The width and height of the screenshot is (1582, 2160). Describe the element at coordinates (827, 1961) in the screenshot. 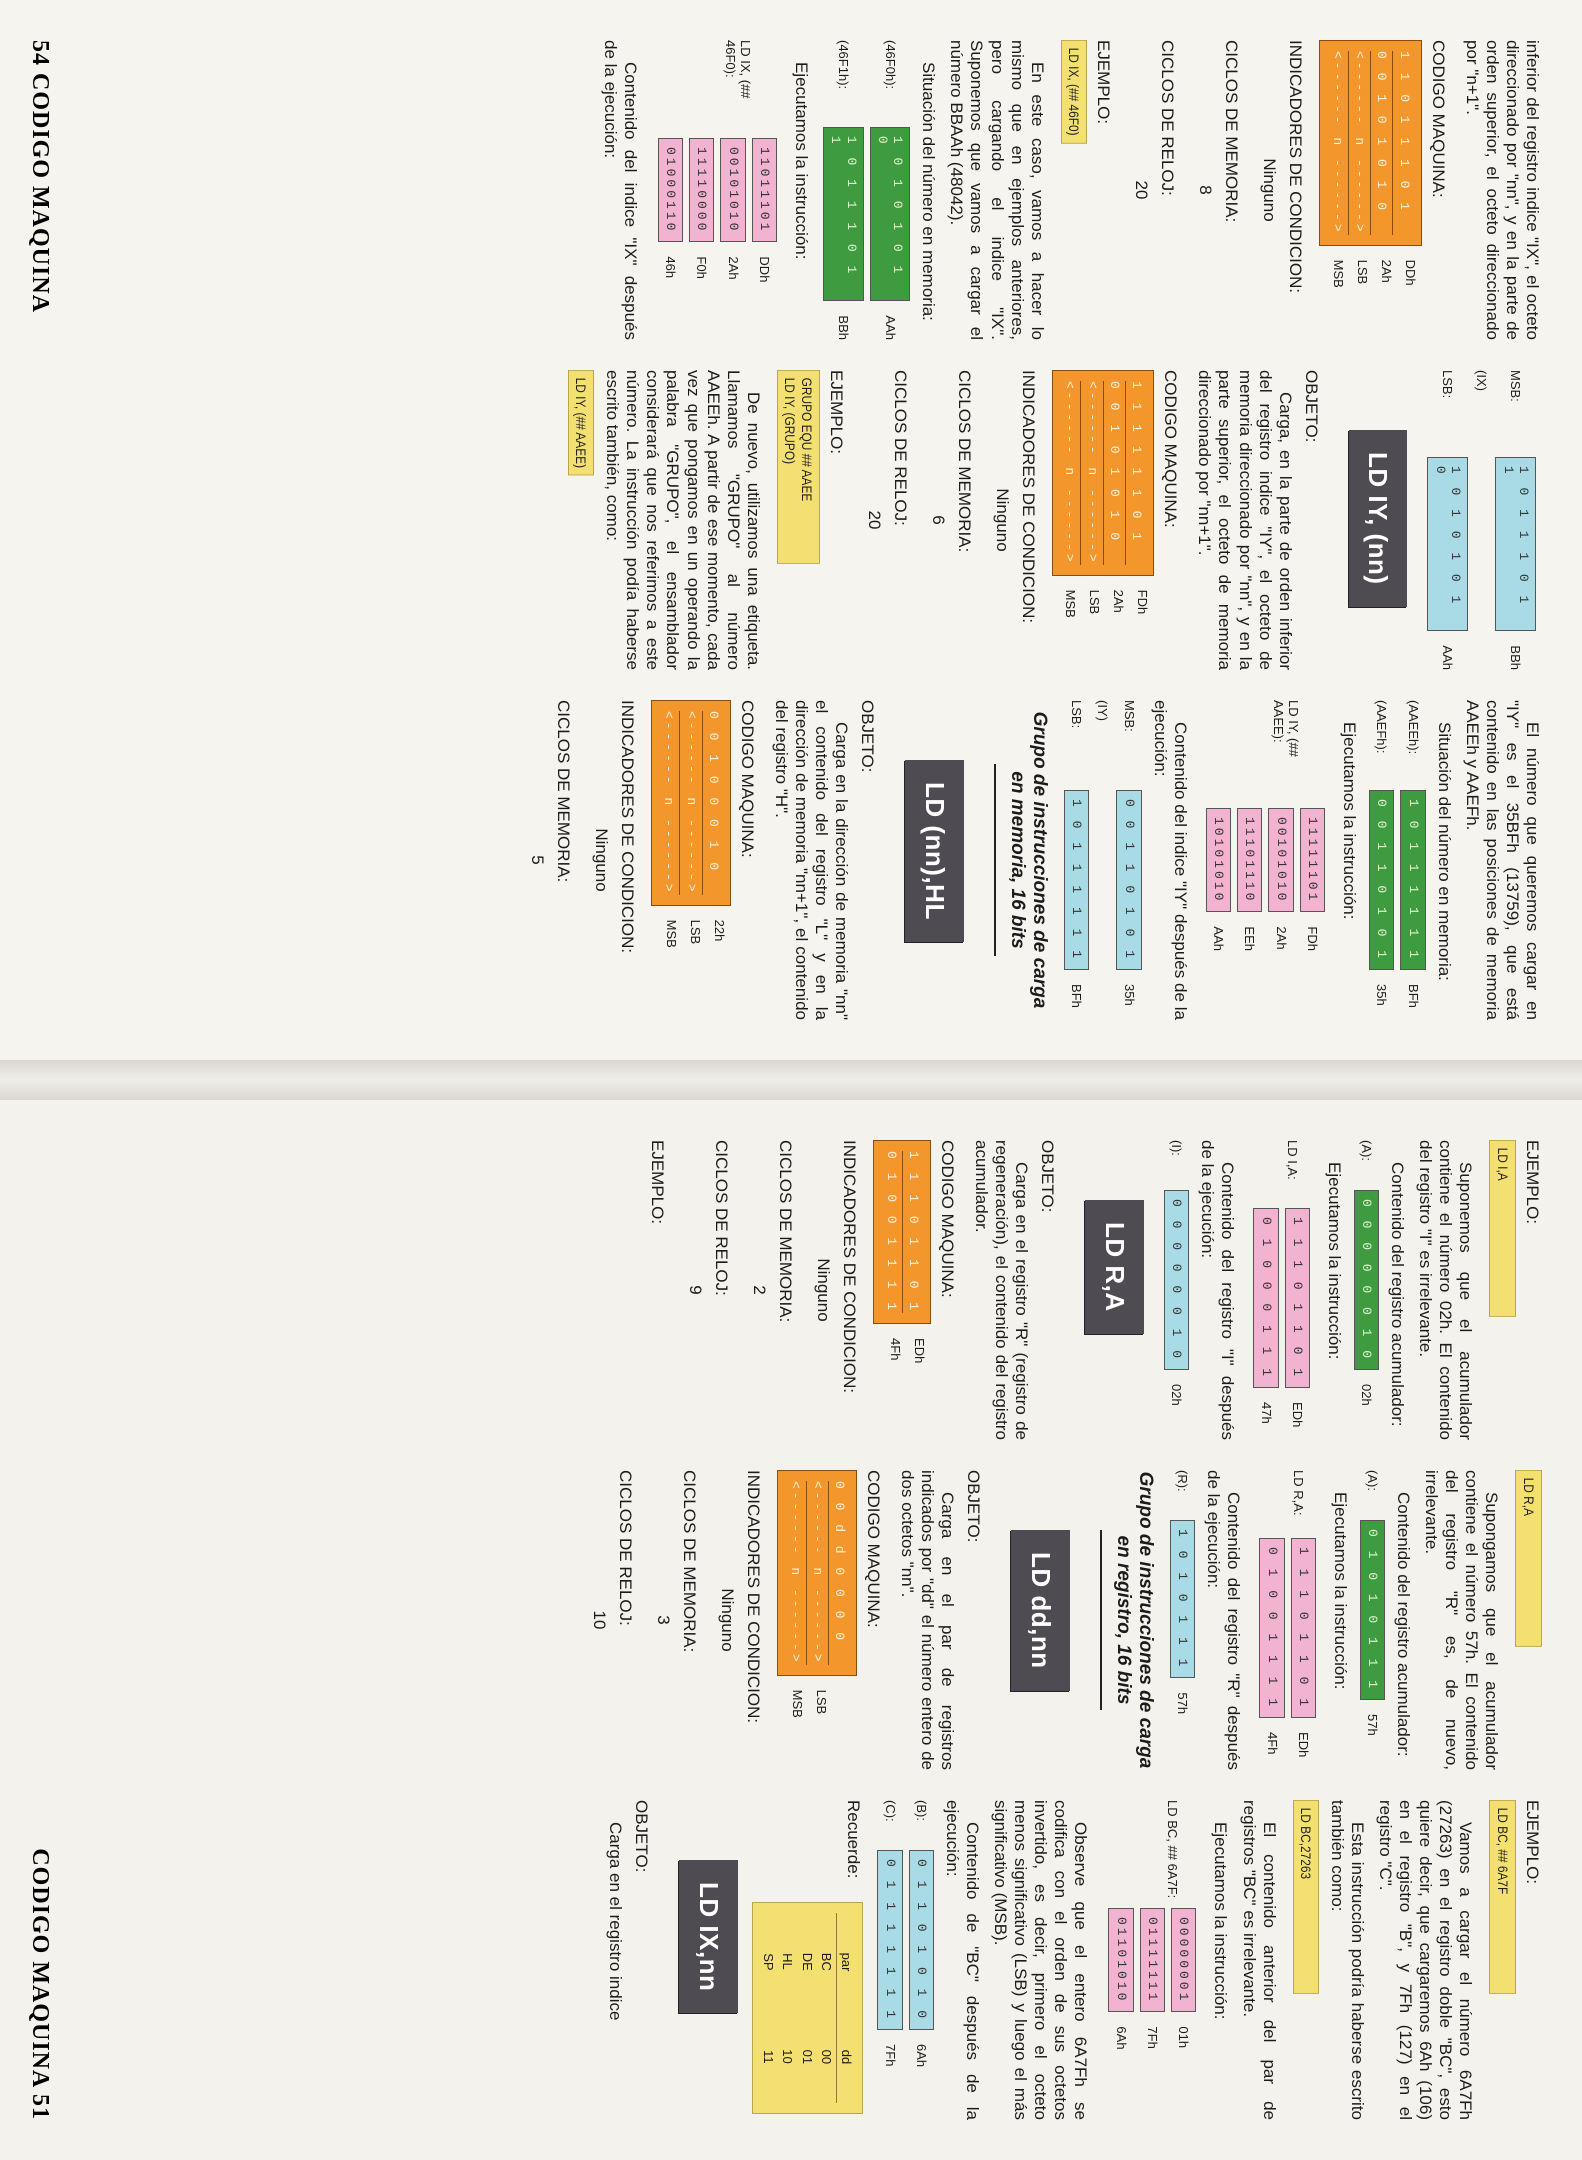

I see `table-cell: BC` at that location.